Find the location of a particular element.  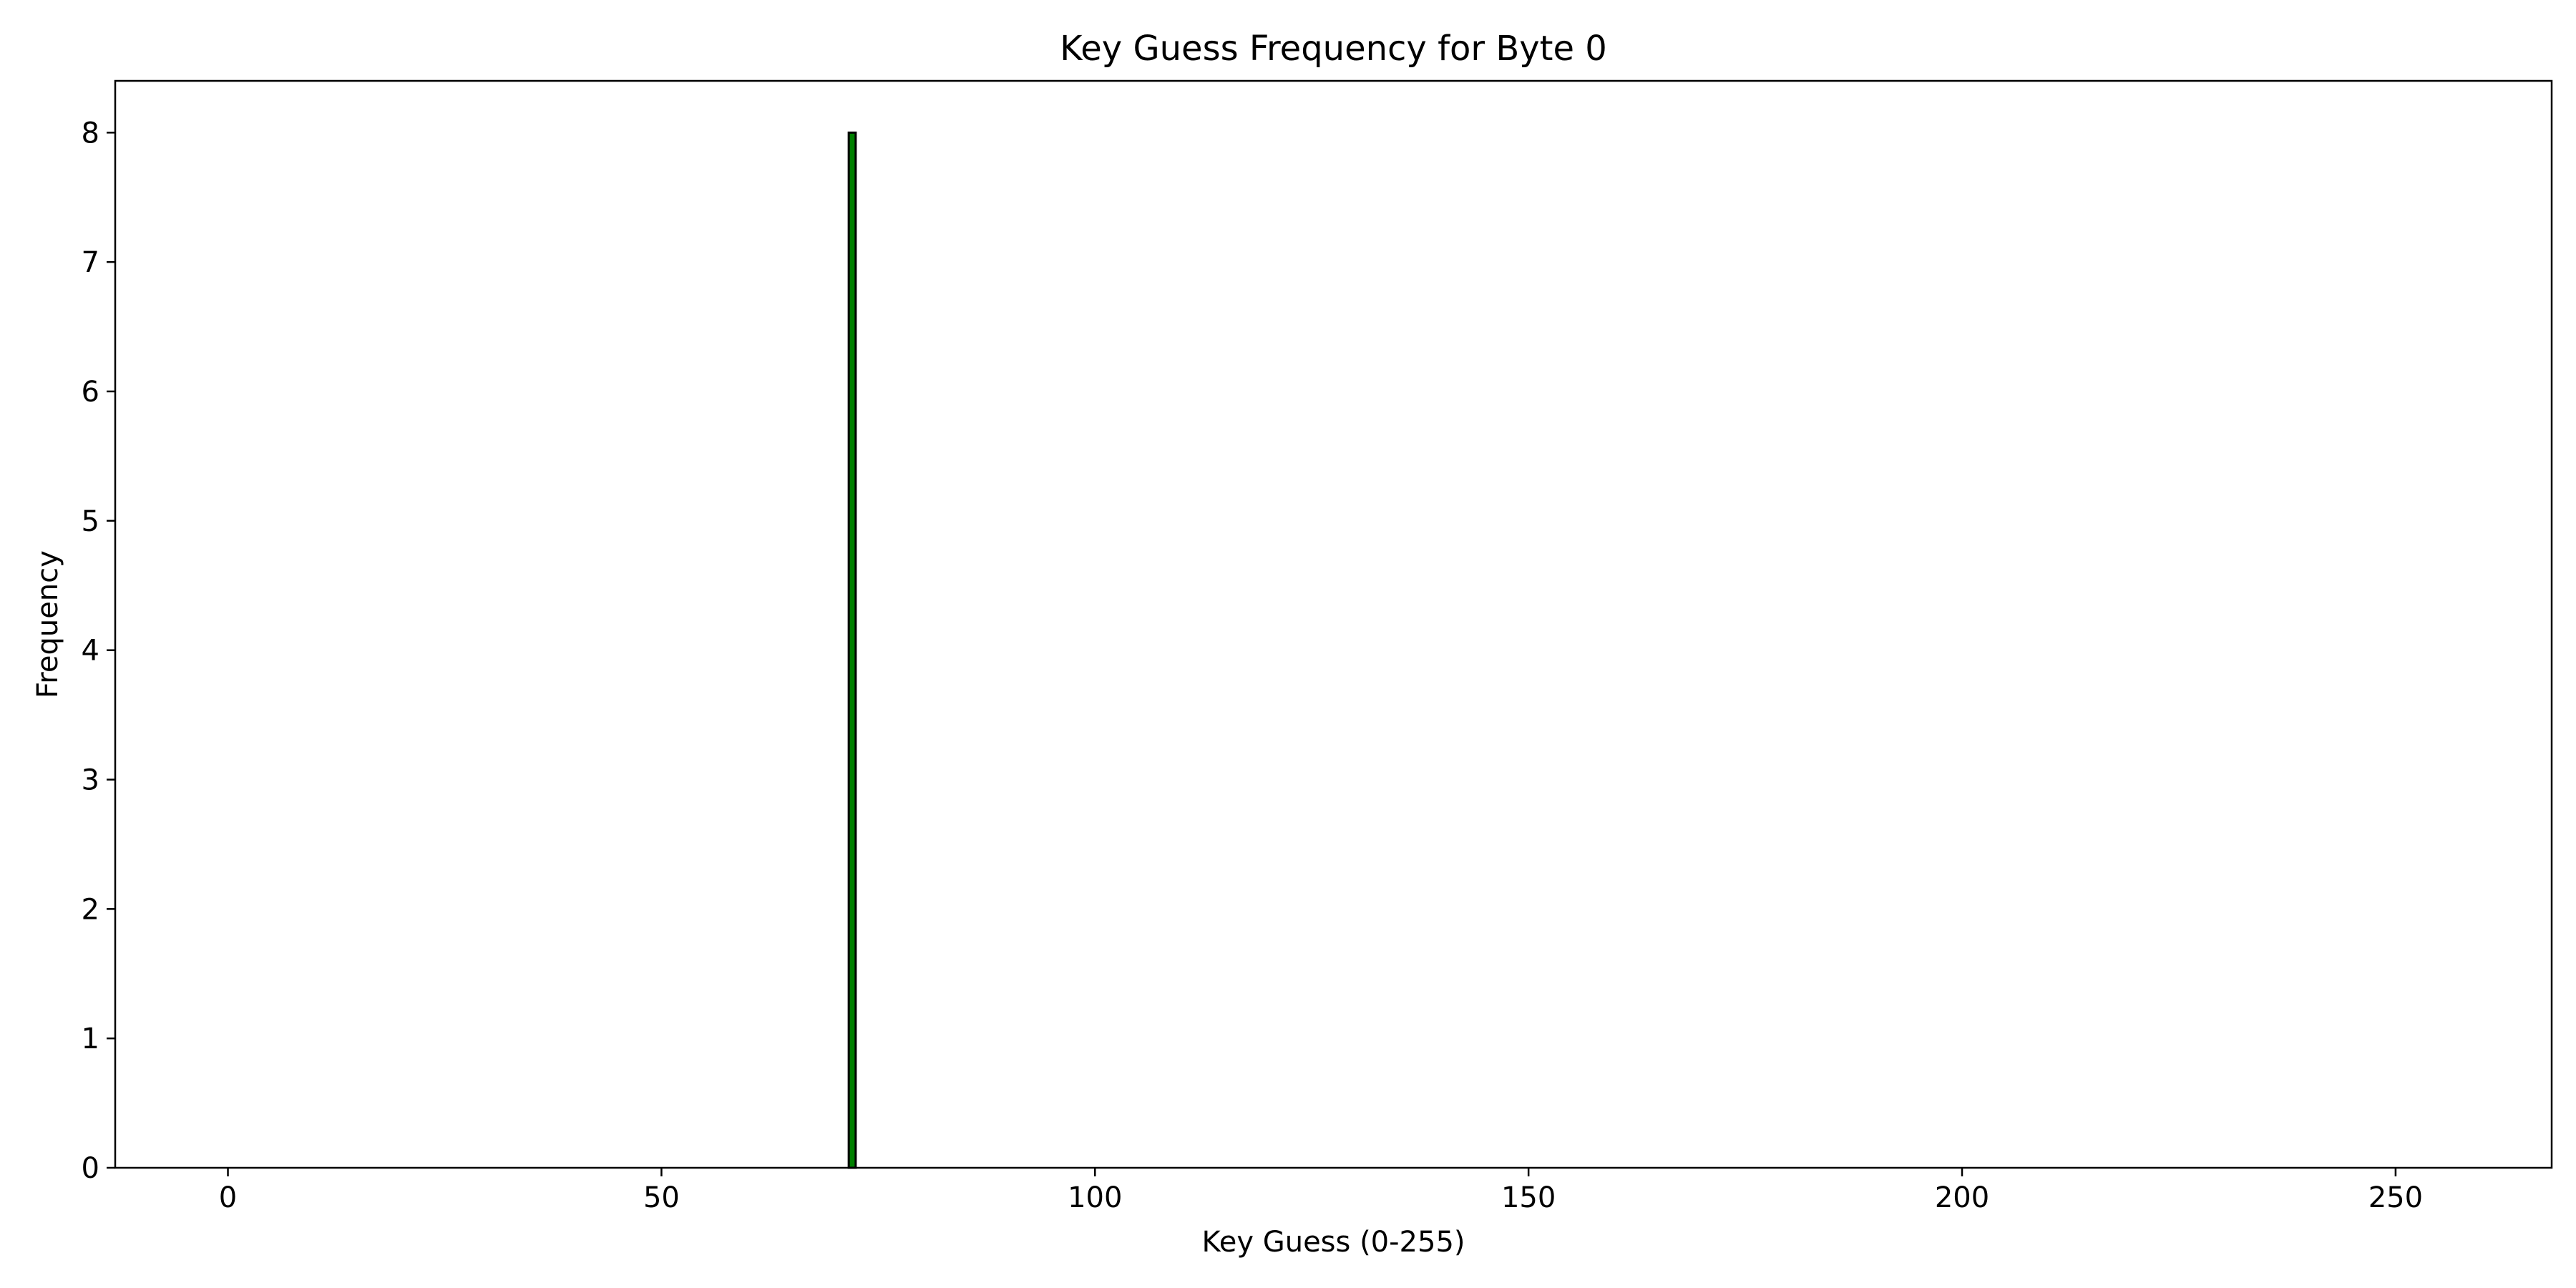

x-tick-label-250: 250 is located at coordinates (2395, 1197).